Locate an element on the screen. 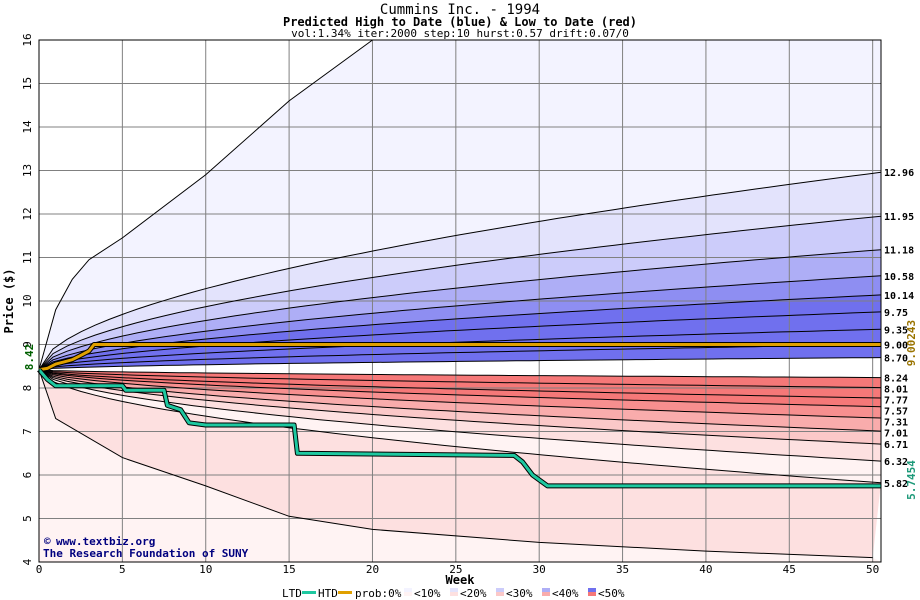  quantile-label-16: 6.32 is located at coordinates (896, 462).